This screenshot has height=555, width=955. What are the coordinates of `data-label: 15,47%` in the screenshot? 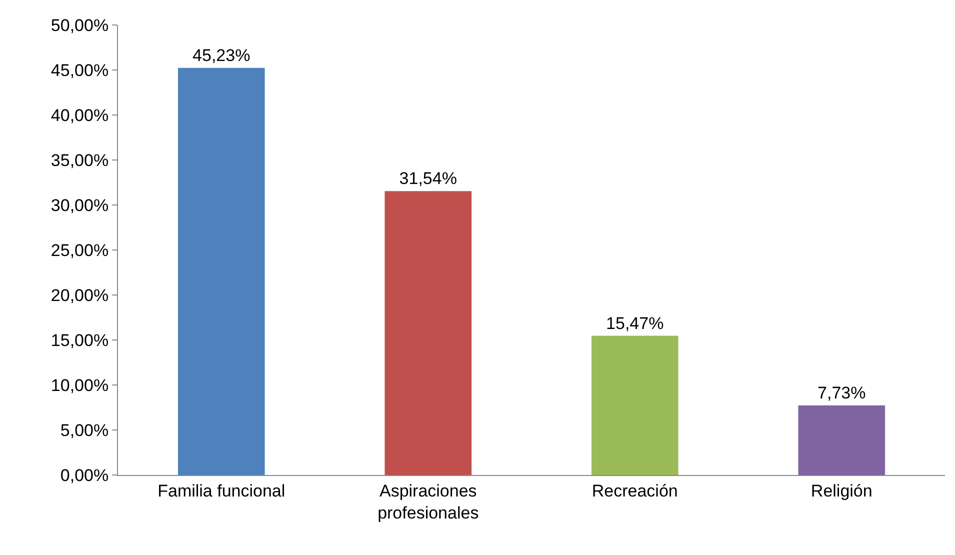 It's located at (635, 323).